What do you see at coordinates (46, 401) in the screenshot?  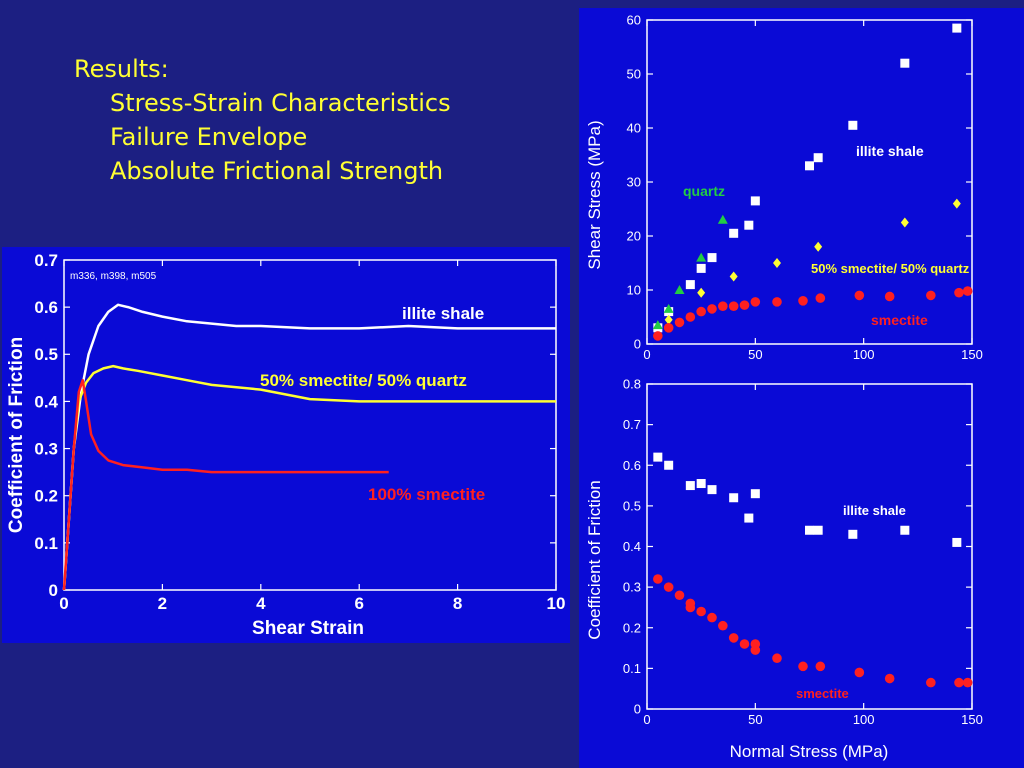 I see `y-tick-label: 0.4` at bounding box center [46, 401].